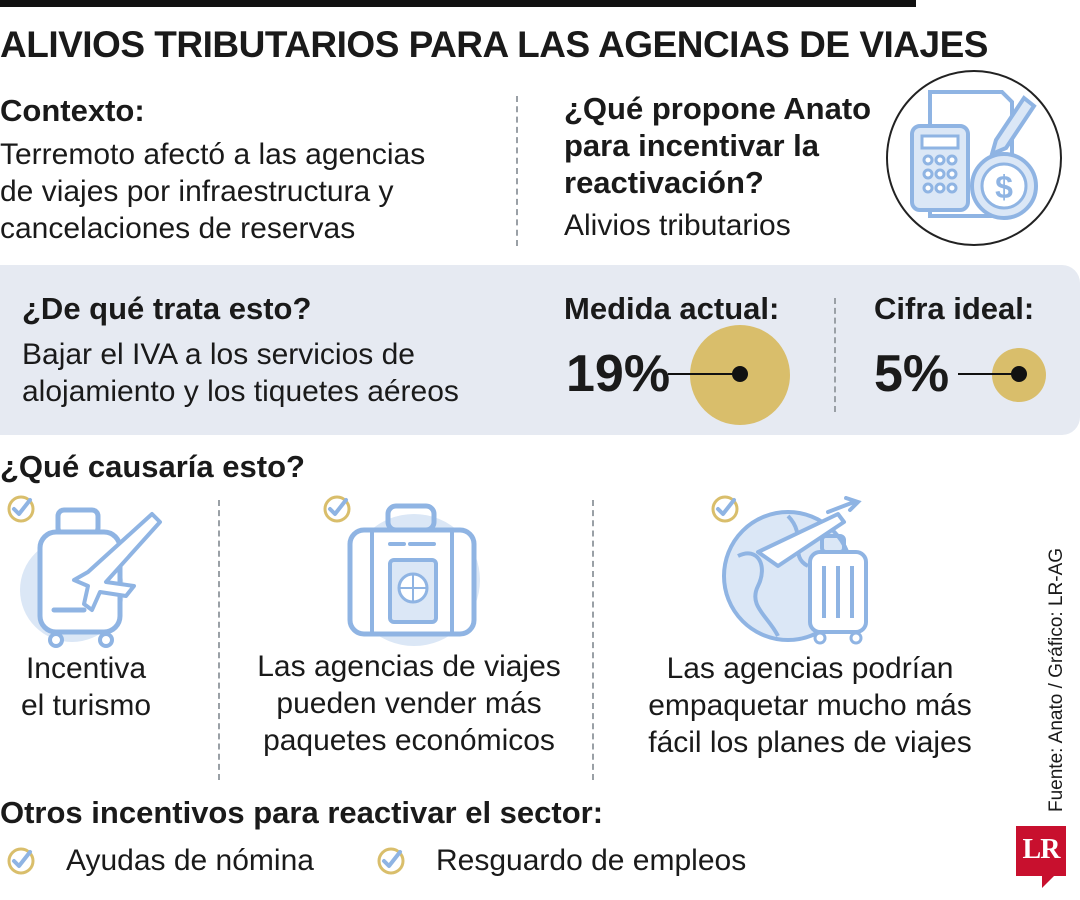 This screenshot has height=900, width=1080. I want to click on medida-actual-label: Medida actual:, so click(672, 308).